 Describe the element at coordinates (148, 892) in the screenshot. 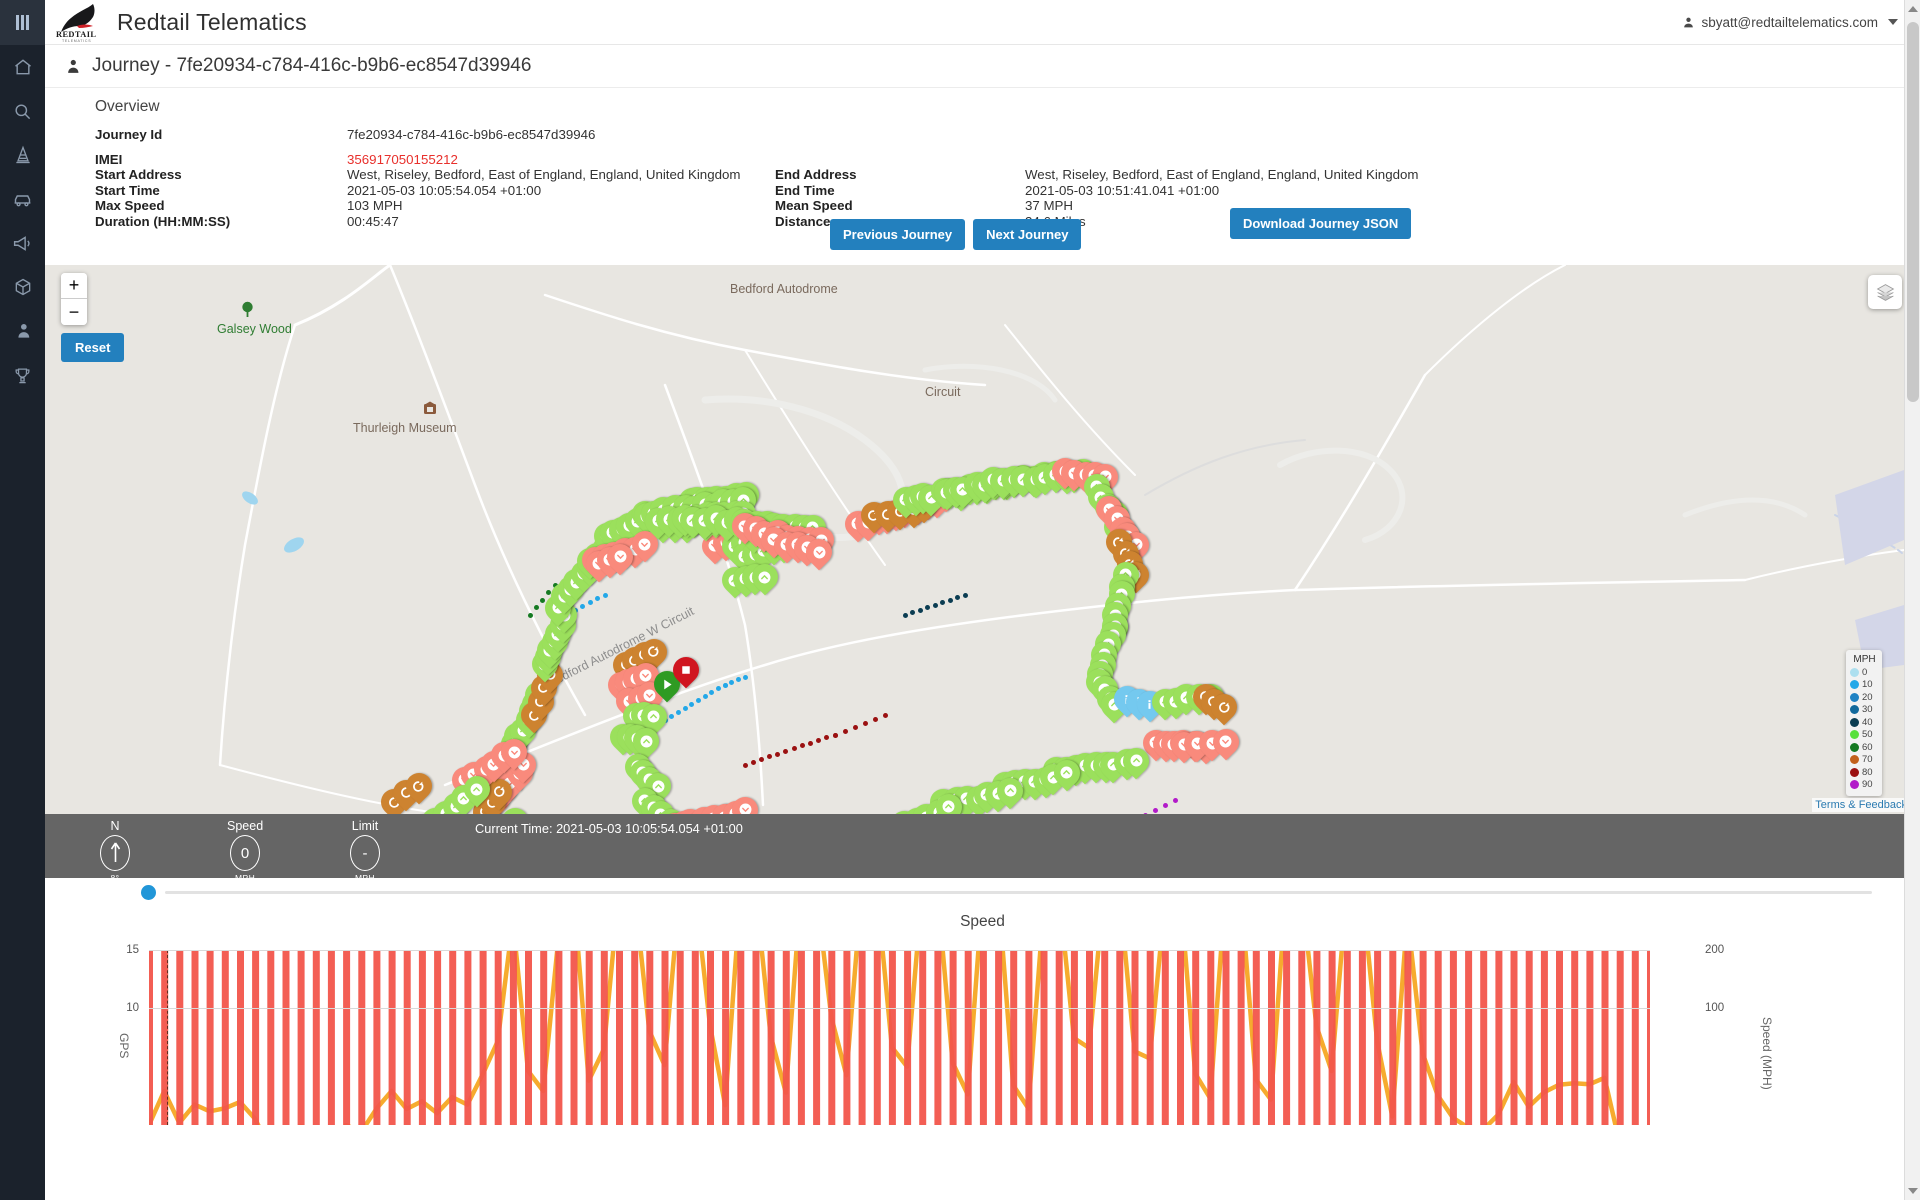

I see `playback-slider-thumb` at that location.